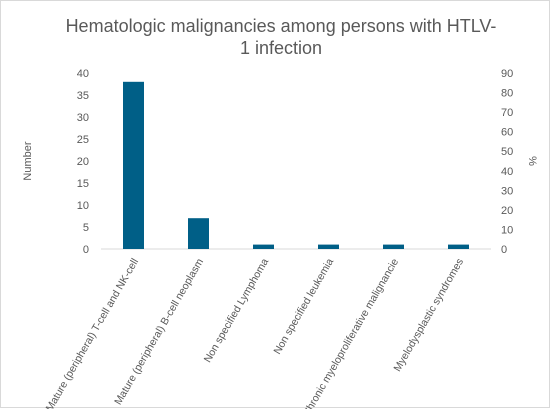  What do you see at coordinates (532, 161) in the screenshot?
I see `secondary-y-axis-title: %` at bounding box center [532, 161].